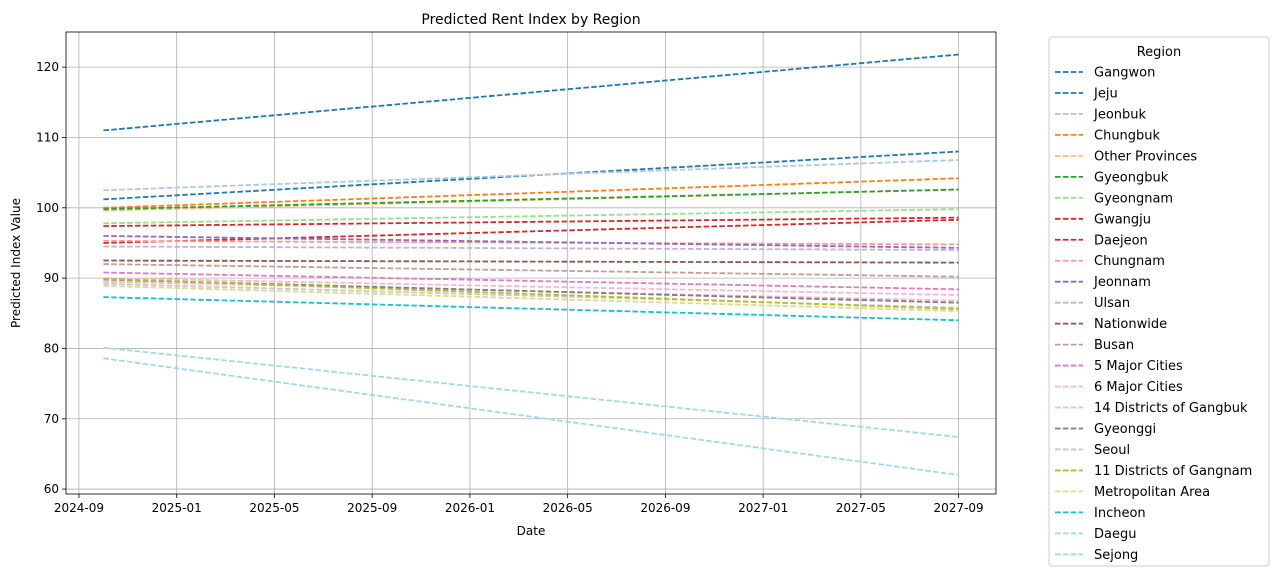  What do you see at coordinates (1127, 135) in the screenshot?
I see `legend-label: Chungbuk` at bounding box center [1127, 135].